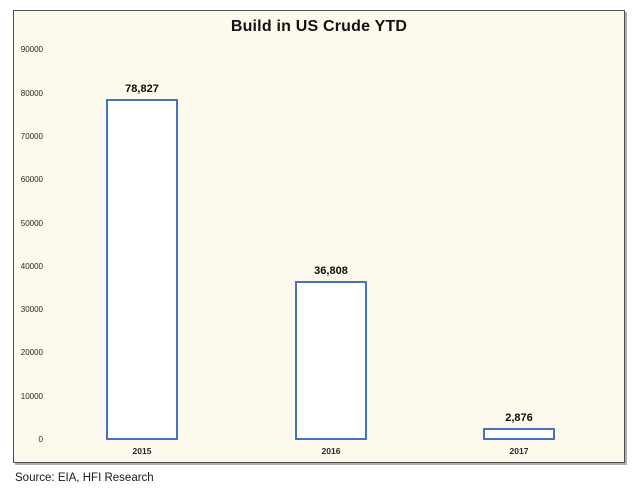 The image size is (640, 497). What do you see at coordinates (142, 89) in the screenshot?
I see `bar-value-label: 78,827` at bounding box center [142, 89].